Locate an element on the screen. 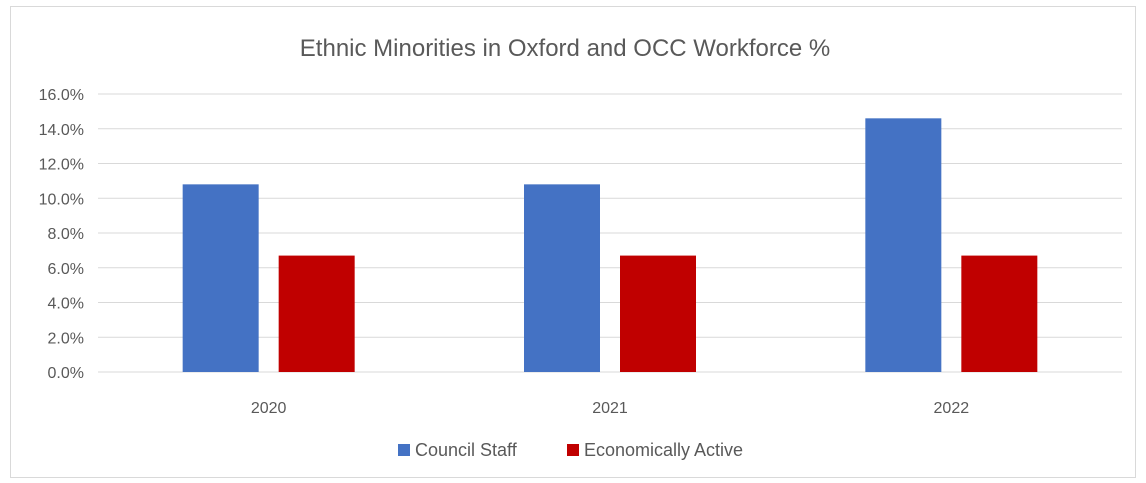 This screenshot has width=1146, height=483. bar-economically-active-2020 is located at coordinates (316, 313).